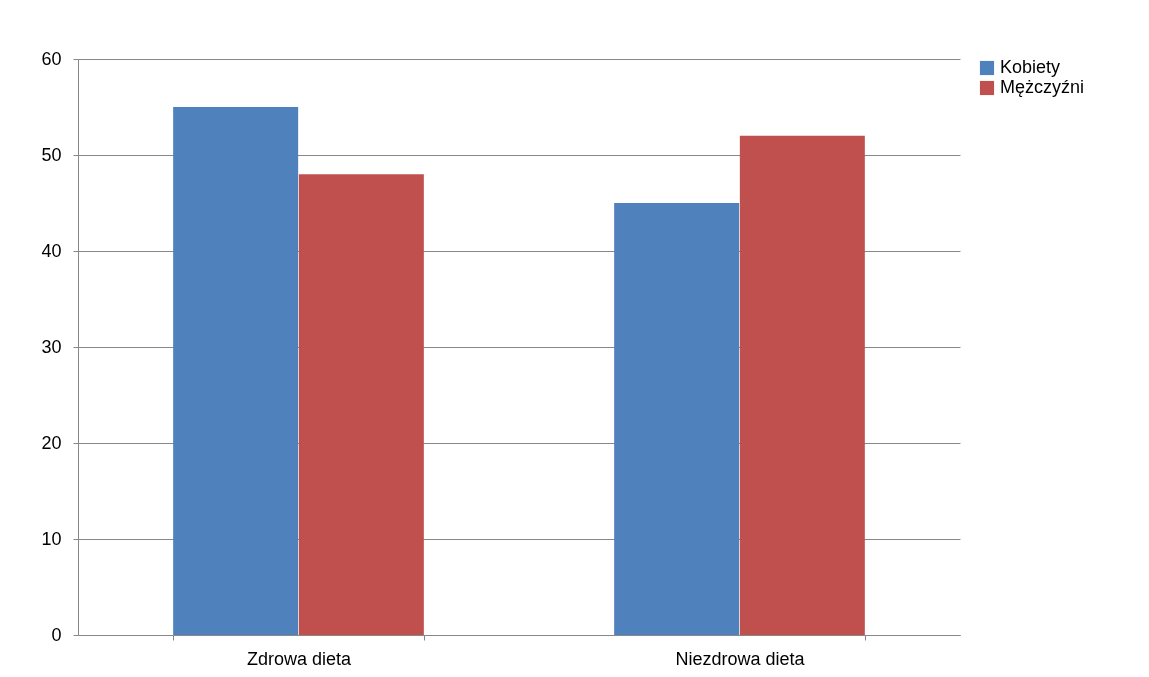 Image resolution: width=1149 pixels, height=677 pixels. Describe the element at coordinates (51, 58) in the screenshot. I see `y-tick-label: 60` at that location.